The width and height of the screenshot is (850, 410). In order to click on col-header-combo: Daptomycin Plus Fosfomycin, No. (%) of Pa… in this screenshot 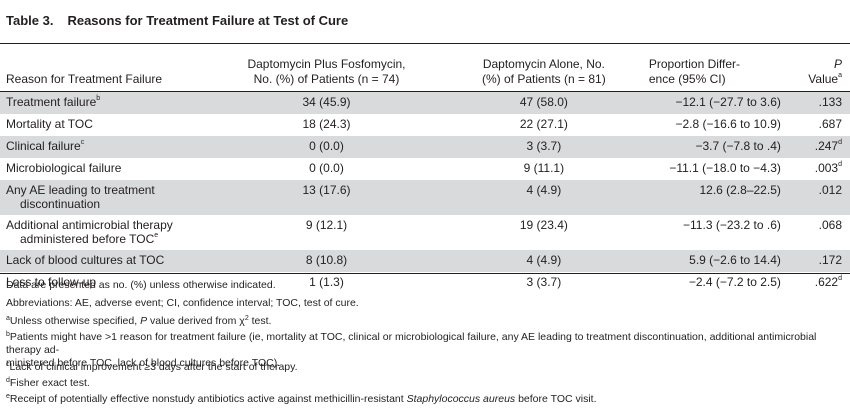, I will do `click(326, 67)`.